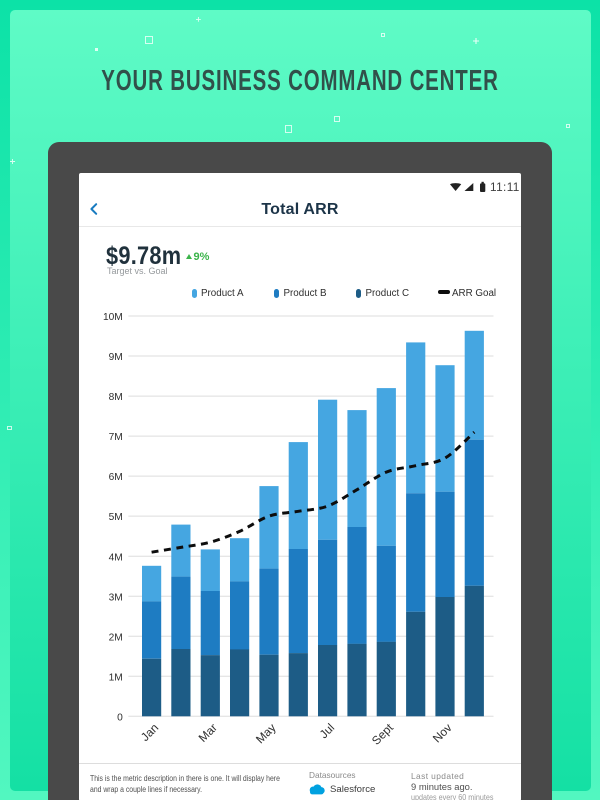 The width and height of the screenshot is (600, 800). What do you see at coordinates (116, 437) in the screenshot?
I see `svg-text: 7M` at bounding box center [116, 437].